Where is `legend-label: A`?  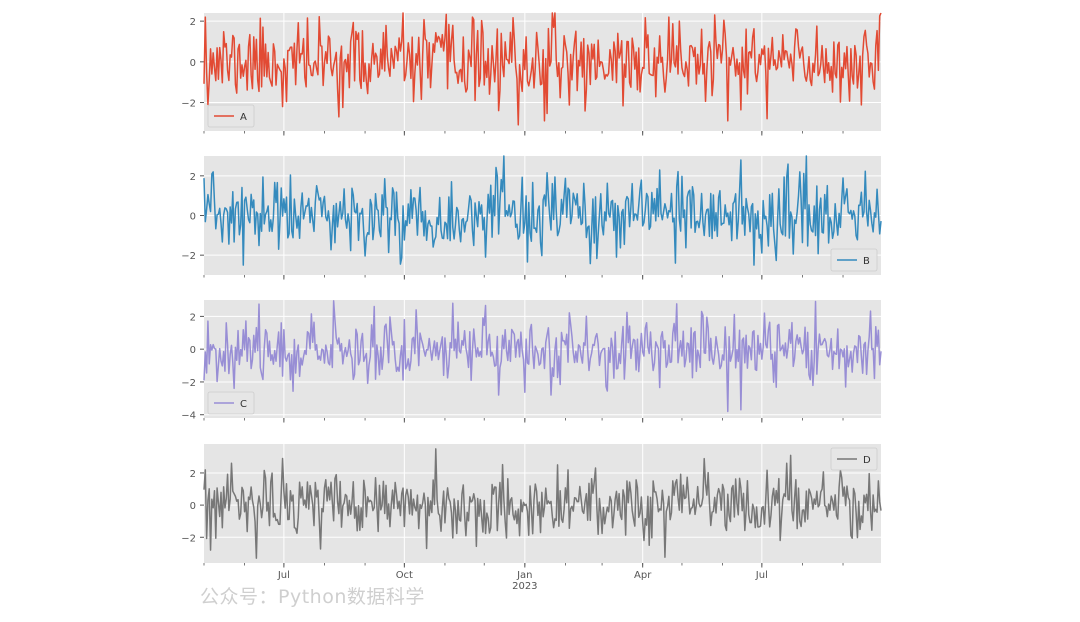
legend-label: A is located at coordinates (243, 117).